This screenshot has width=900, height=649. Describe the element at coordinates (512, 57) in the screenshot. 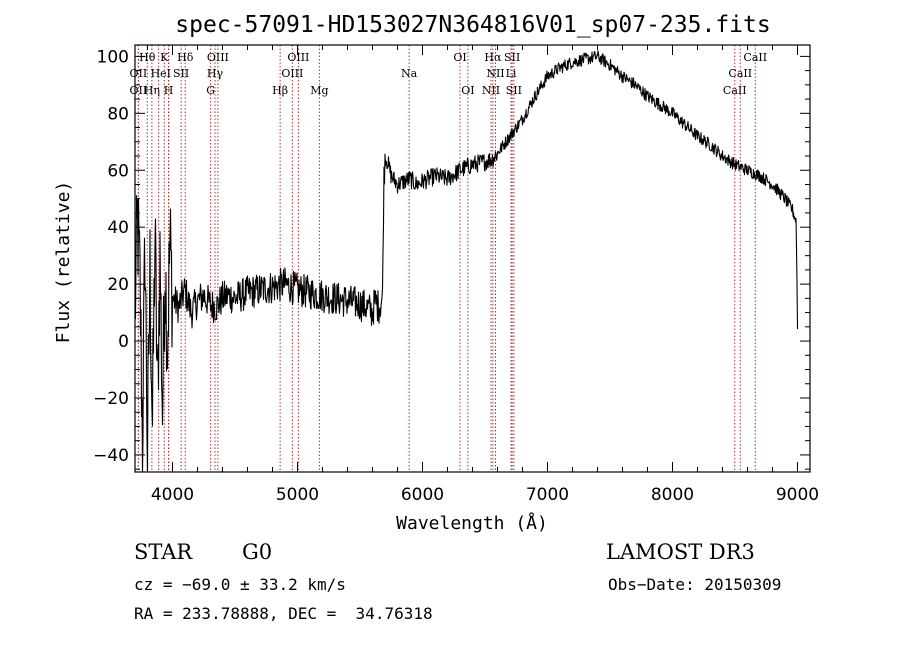

I see `line-label-7: SII` at that location.